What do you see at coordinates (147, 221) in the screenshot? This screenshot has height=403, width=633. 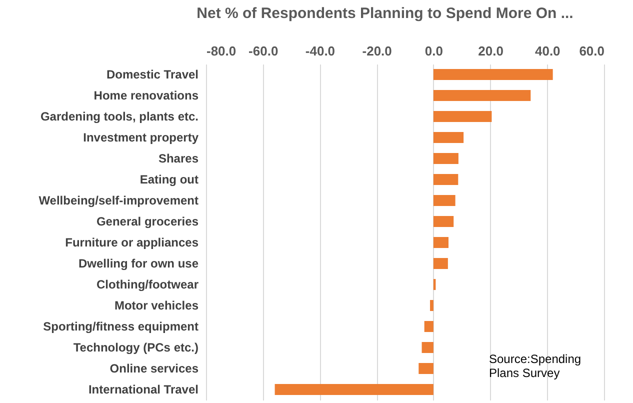 I see `y-tick-label: General groceries` at bounding box center [147, 221].